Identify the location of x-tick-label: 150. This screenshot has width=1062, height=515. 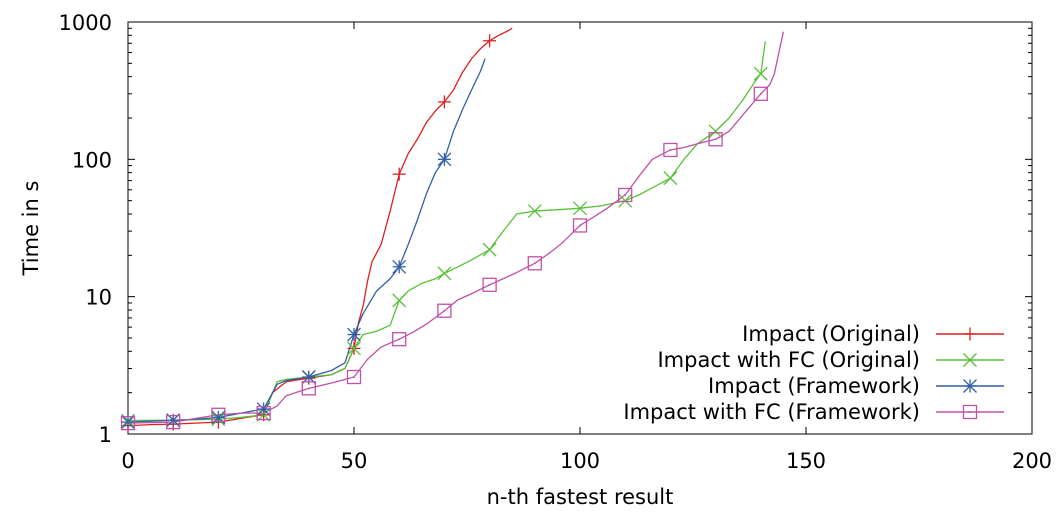
(806, 461).